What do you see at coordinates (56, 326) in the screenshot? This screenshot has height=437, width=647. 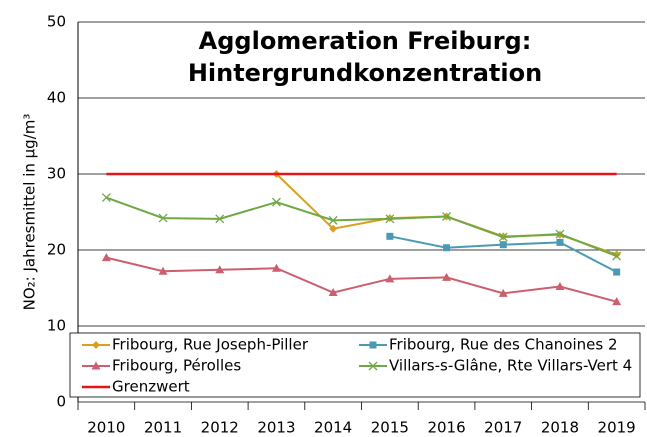 I see `y-tick-label: 10` at bounding box center [56, 326].